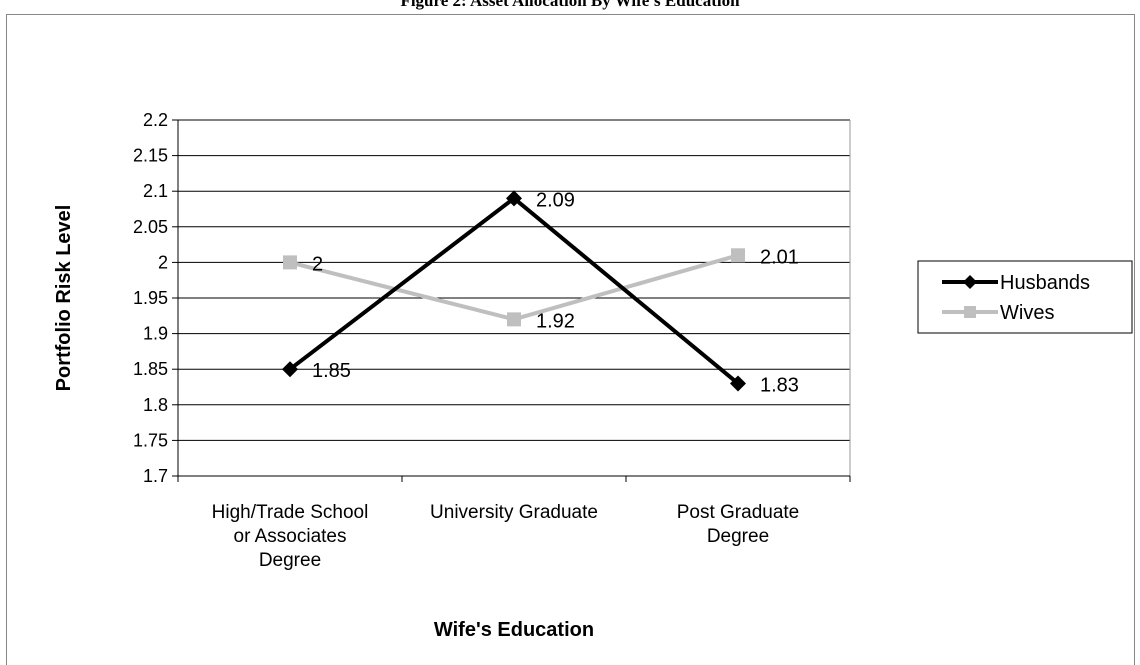 Image resolution: width=1140 pixels, height=665 pixels. What do you see at coordinates (970, 282) in the screenshot?
I see `legend-marker-husbands` at bounding box center [970, 282].